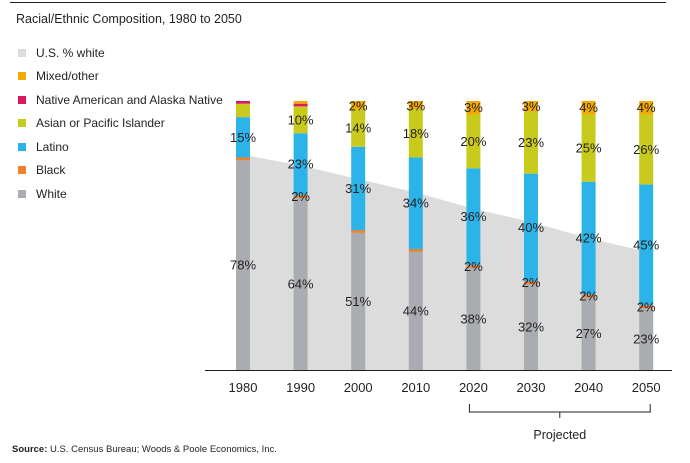 This screenshot has height=463, width=690. I want to click on x-tick-label-2030: 2030, so click(531, 387).